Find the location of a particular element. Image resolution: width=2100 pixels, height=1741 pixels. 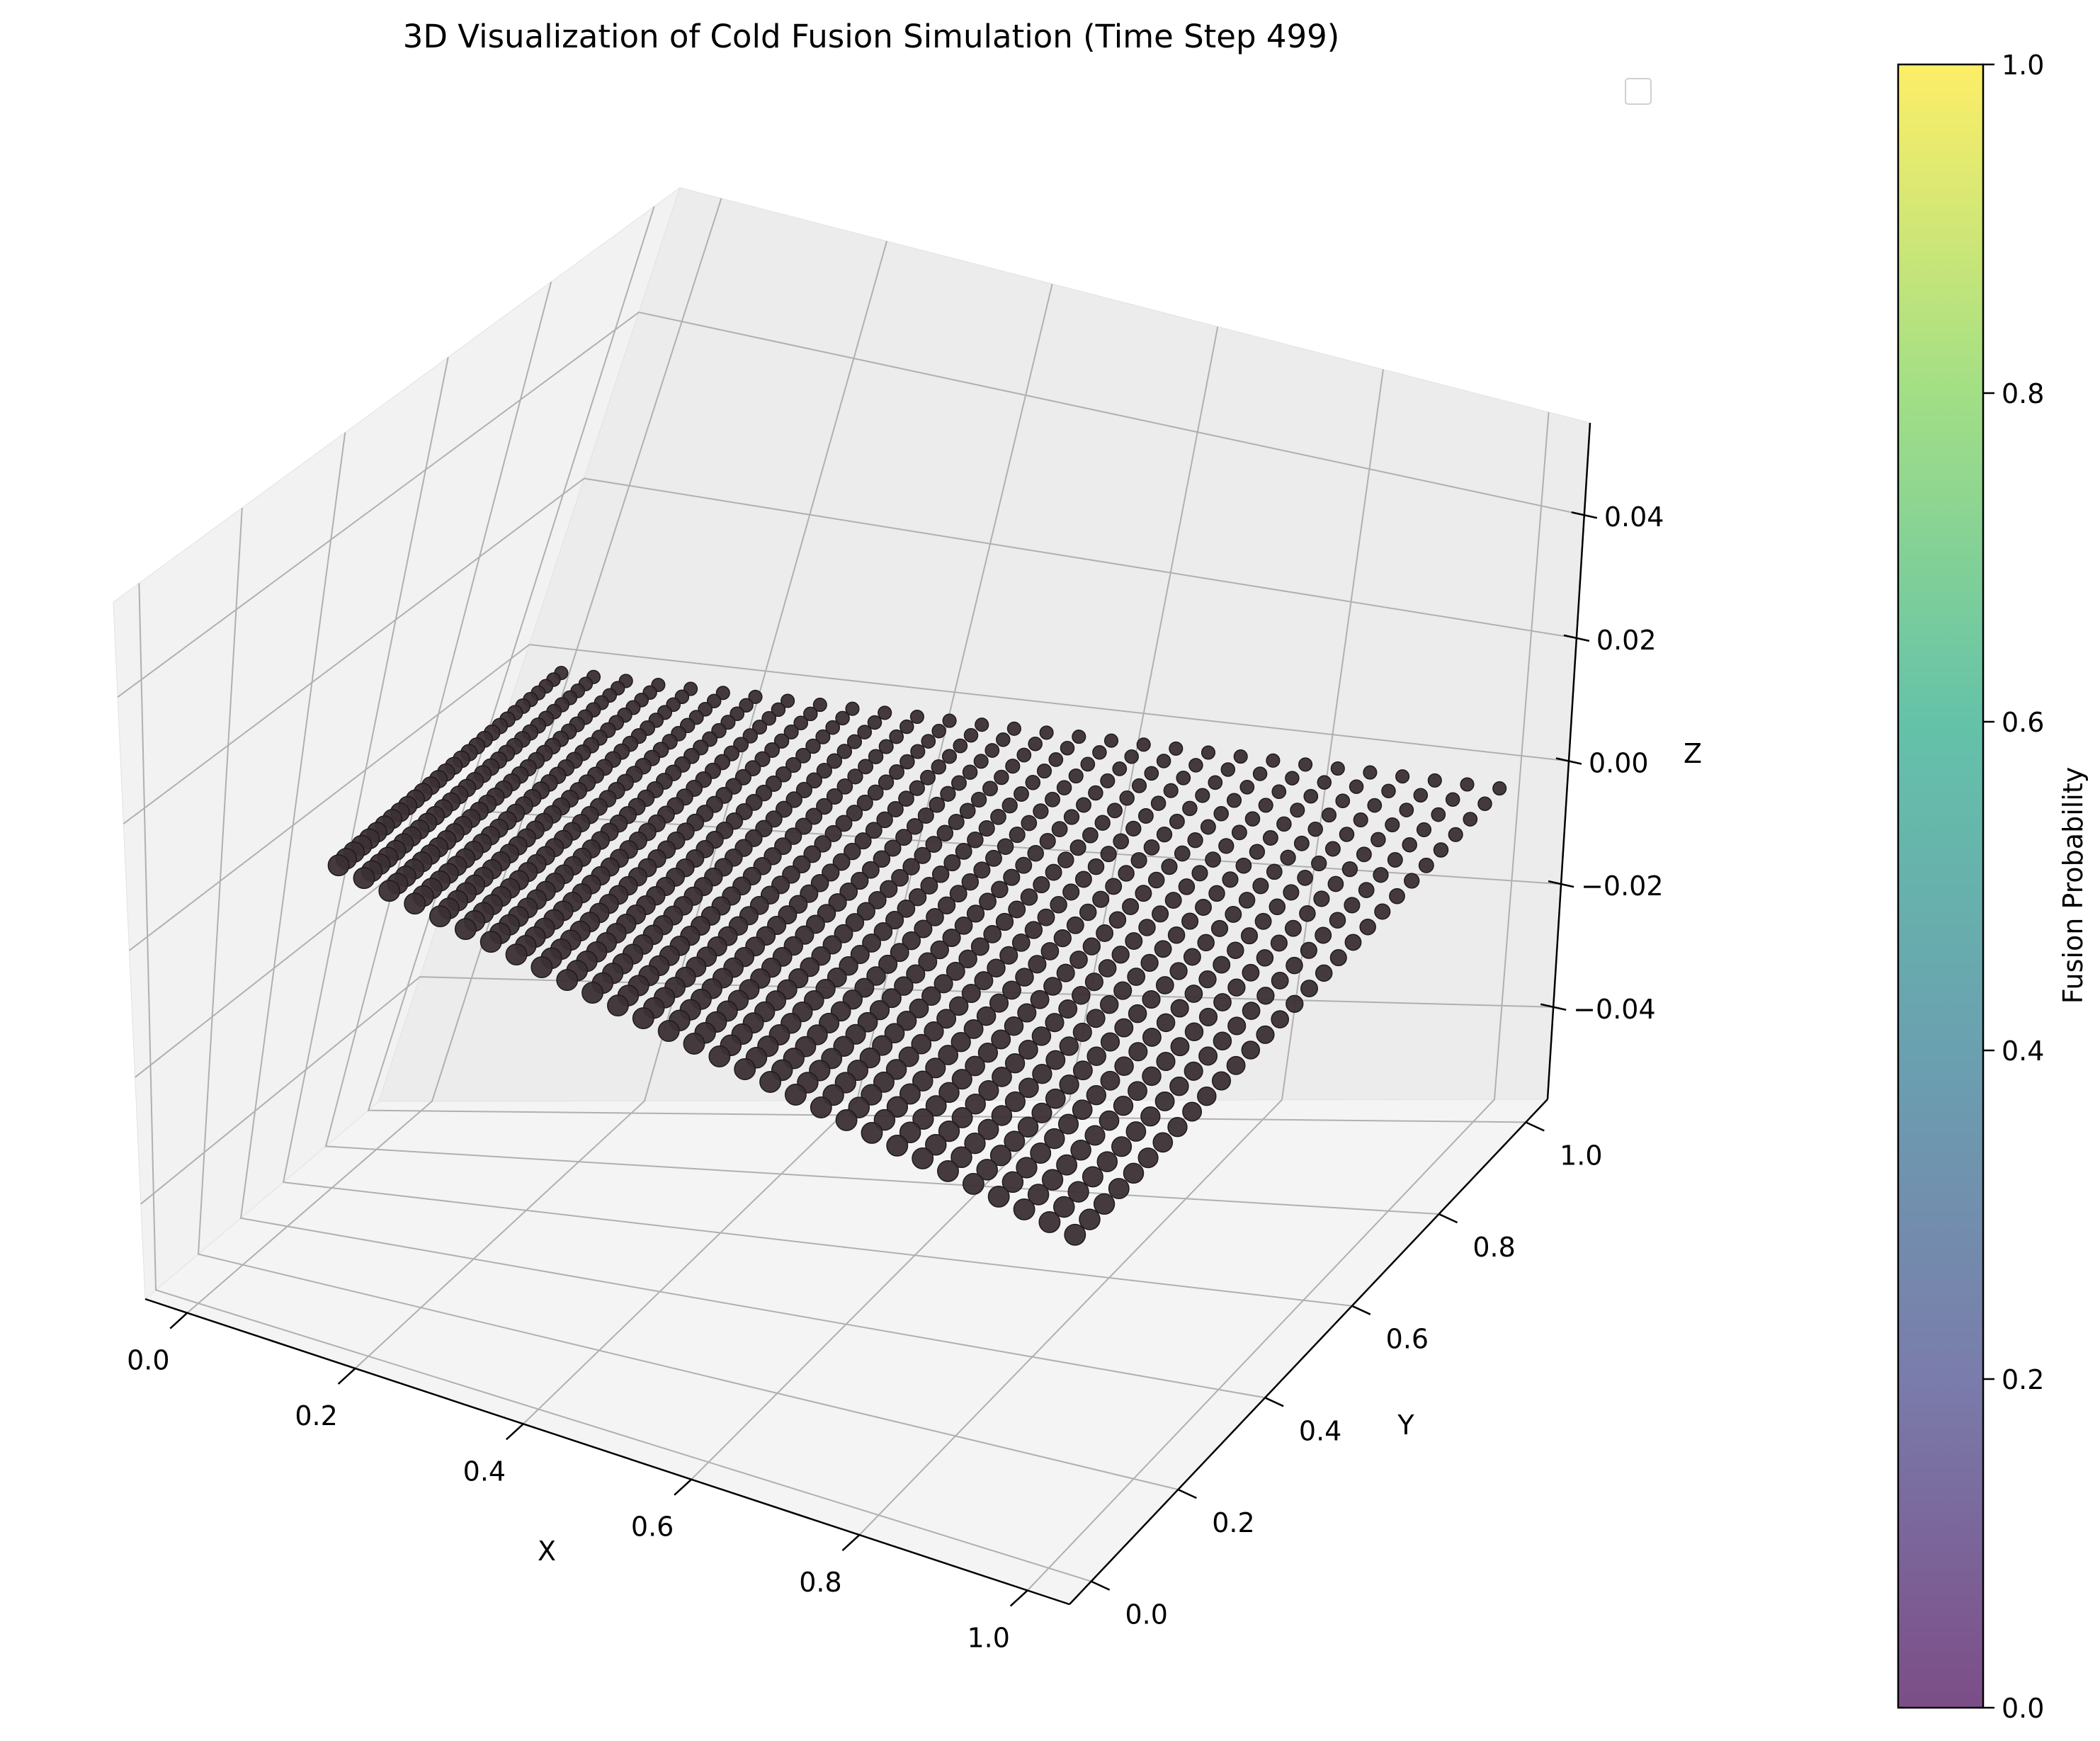

colorbar-fill is located at coordinates (1941, 886).